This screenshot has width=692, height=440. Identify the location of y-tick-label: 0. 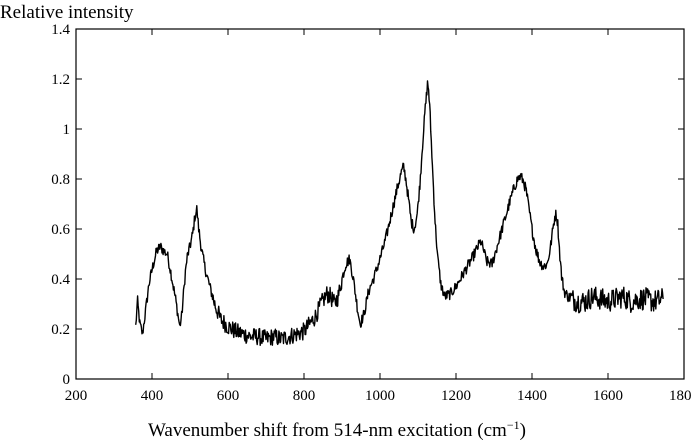
(67, 380).